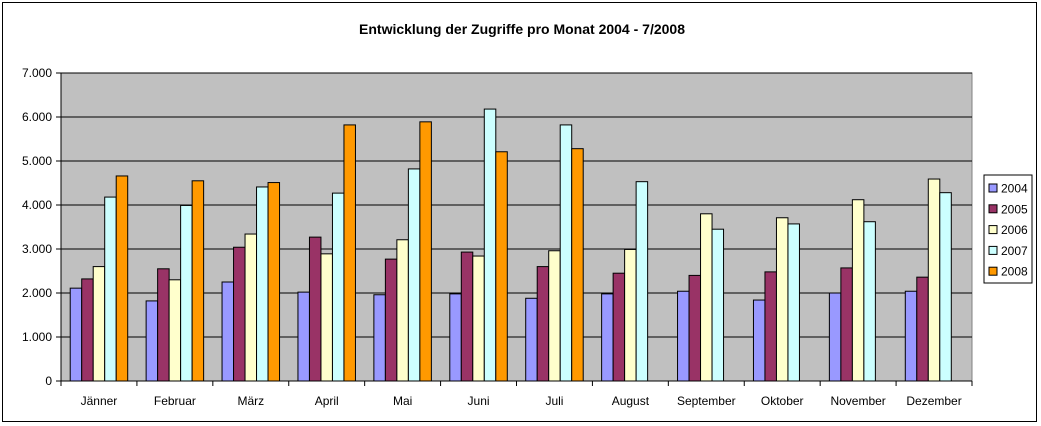 Image resolution: width=1041 pixels, height=426 pixels. Describe the element at coordinates (110, 289) in the screenshot. I see `bar-2007-Jänner` at that location.